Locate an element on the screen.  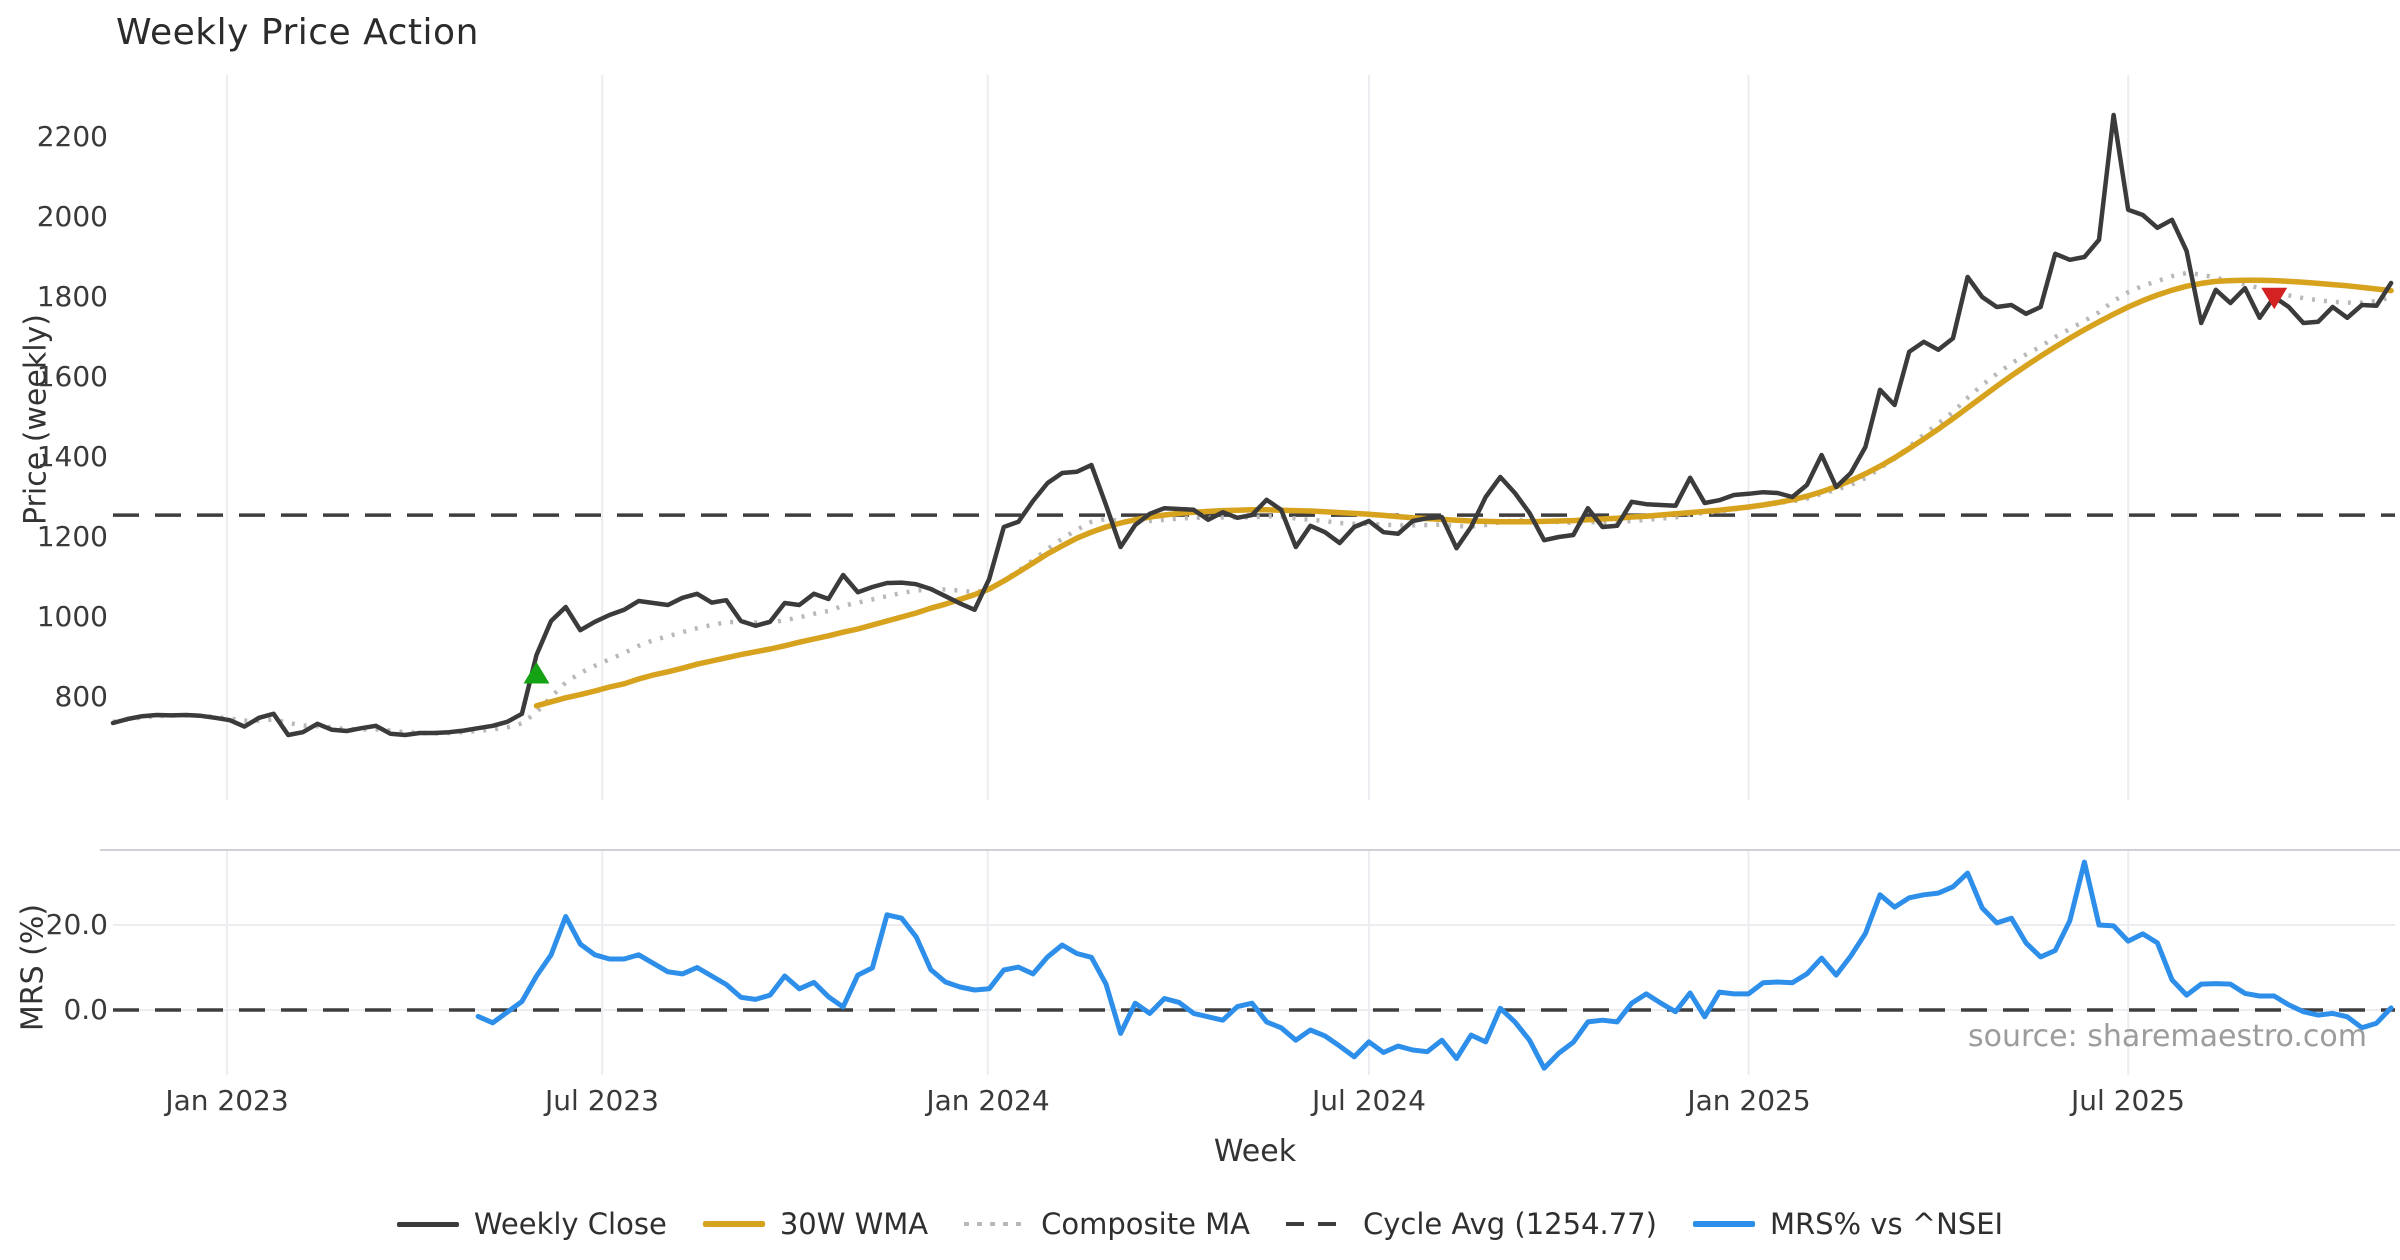
price-ytick: 1000 is located at coordinates (72, 616).